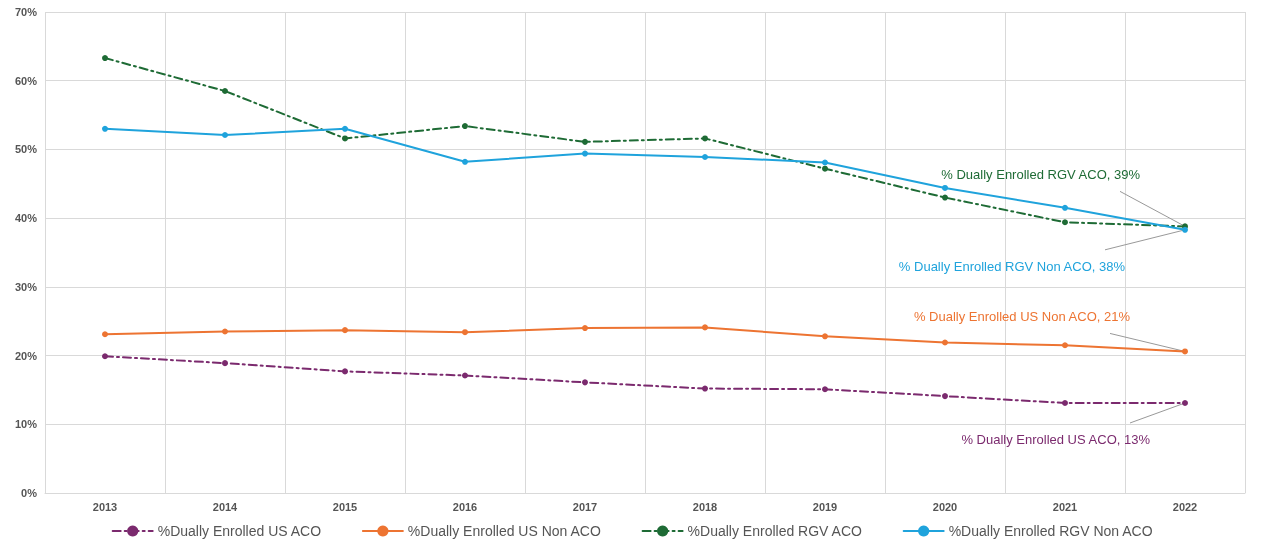 The image size is (1265, 548). What do you see at coordinates (105, 506) in the screenshot?
I see `x-tick-label: 2013` at bounding box center [105, 506].